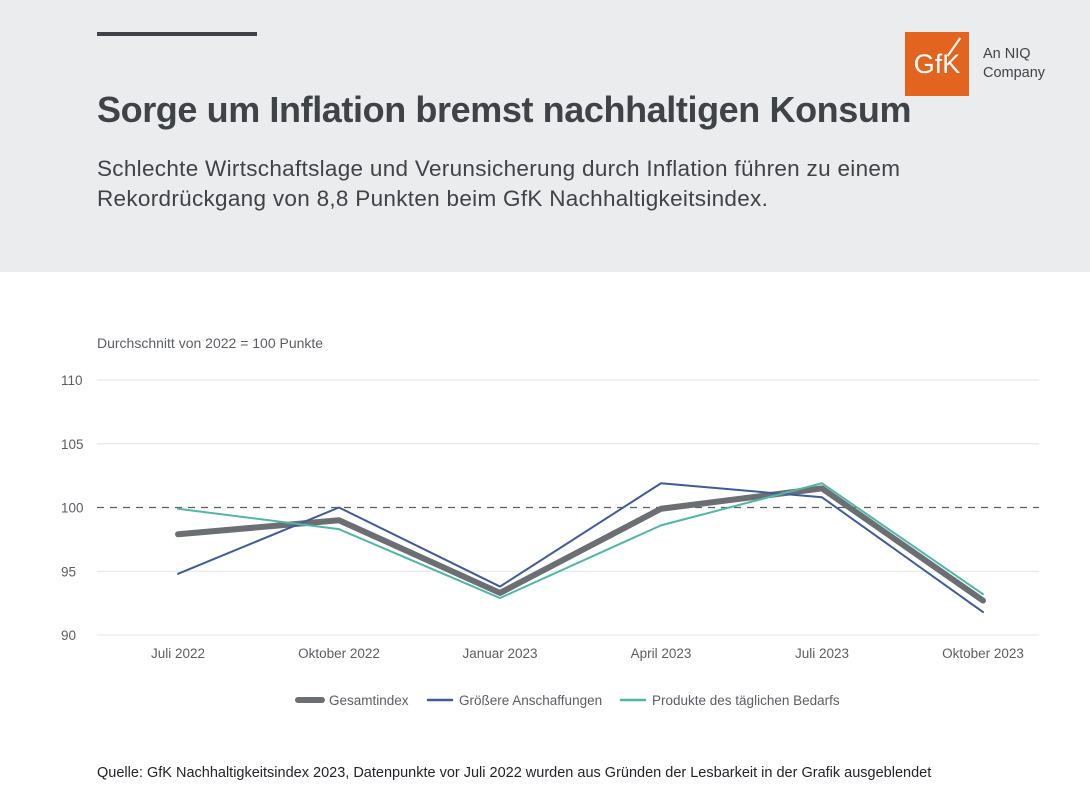  What do you see at coordinates (68, 571) in the screenshot?
I see `y-tick-label: 95` at bounding box center [68, 571].